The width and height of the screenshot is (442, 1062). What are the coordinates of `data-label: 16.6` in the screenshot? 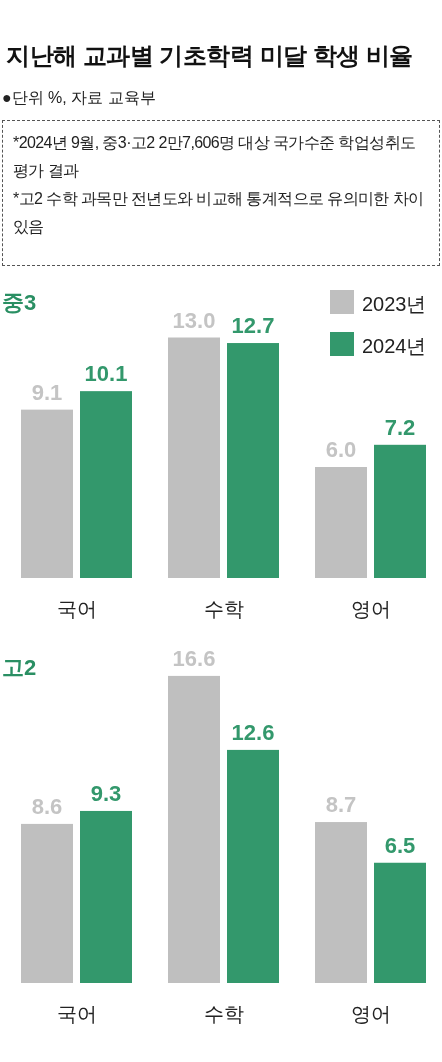 It's located at (194, 658).